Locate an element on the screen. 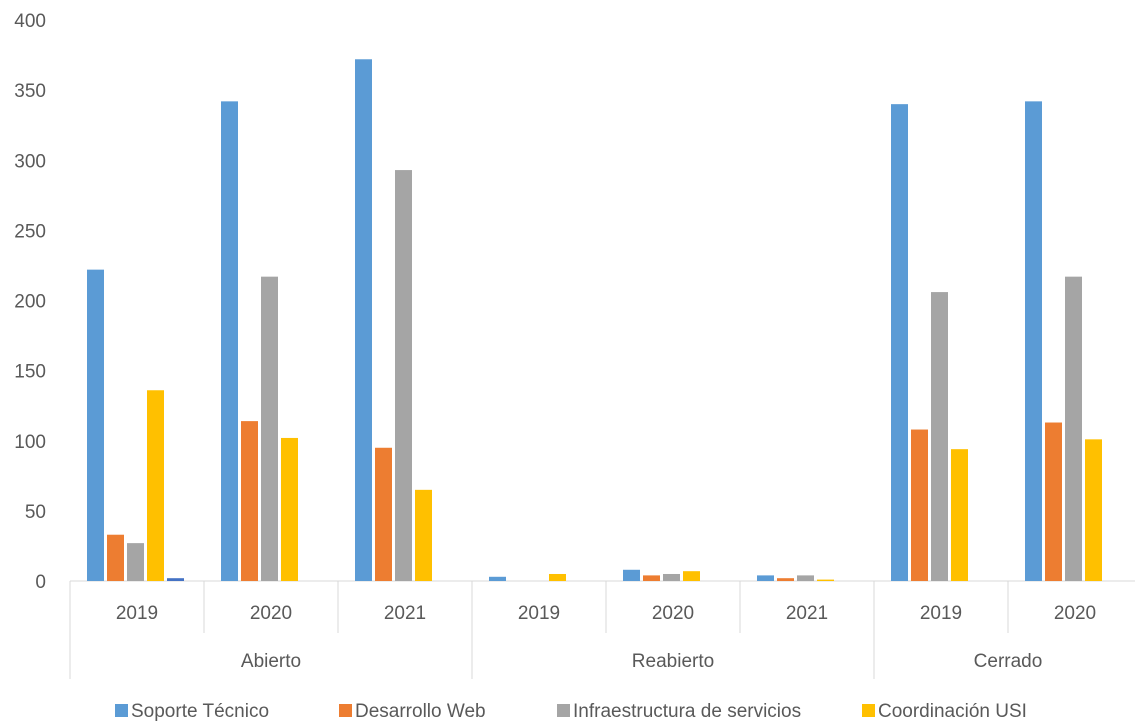 The image size is (1135, 724). group-label: Abierto is located at coordinates (271, 661).